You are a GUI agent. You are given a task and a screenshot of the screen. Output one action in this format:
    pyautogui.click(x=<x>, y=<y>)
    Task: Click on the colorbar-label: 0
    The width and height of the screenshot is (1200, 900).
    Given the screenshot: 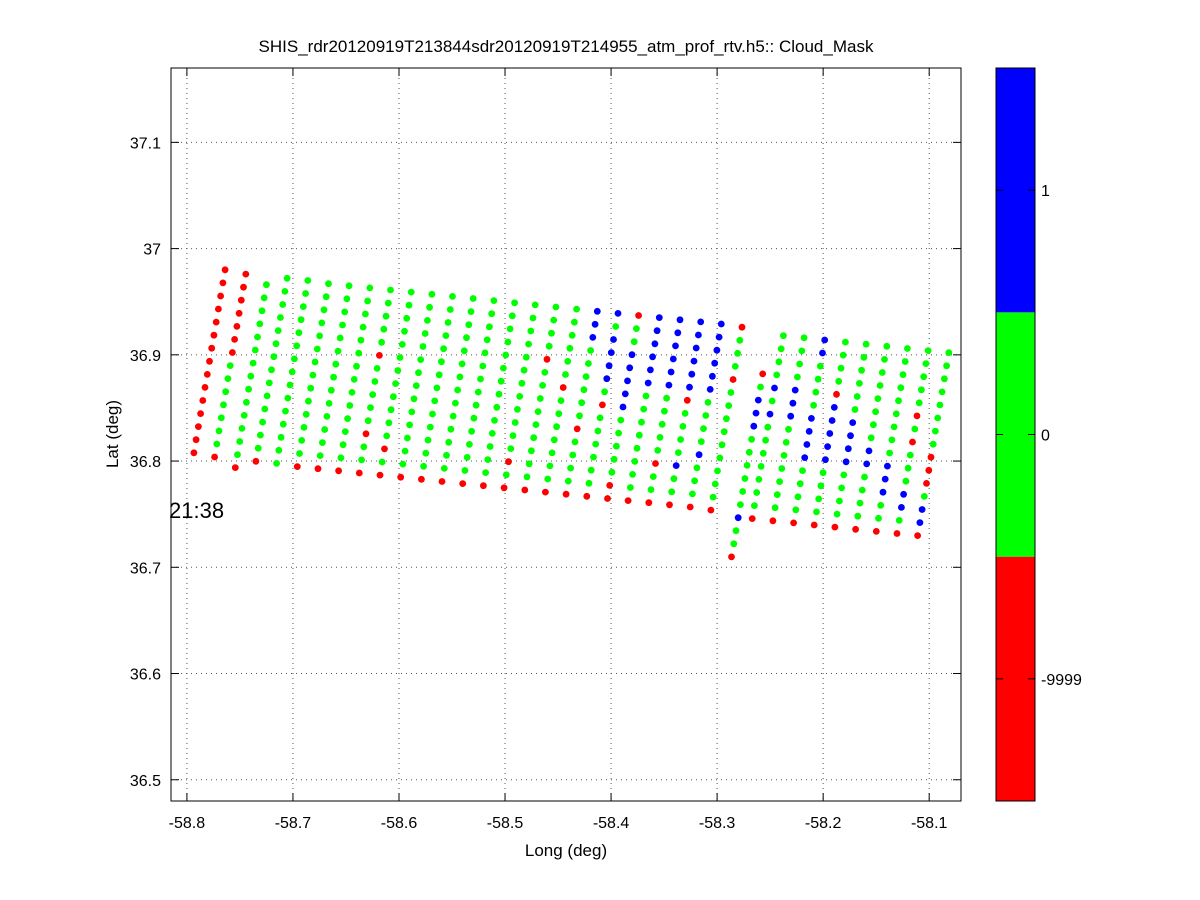 What is the action you would take?
    pyautogui.click(x=1045, y=436)
    